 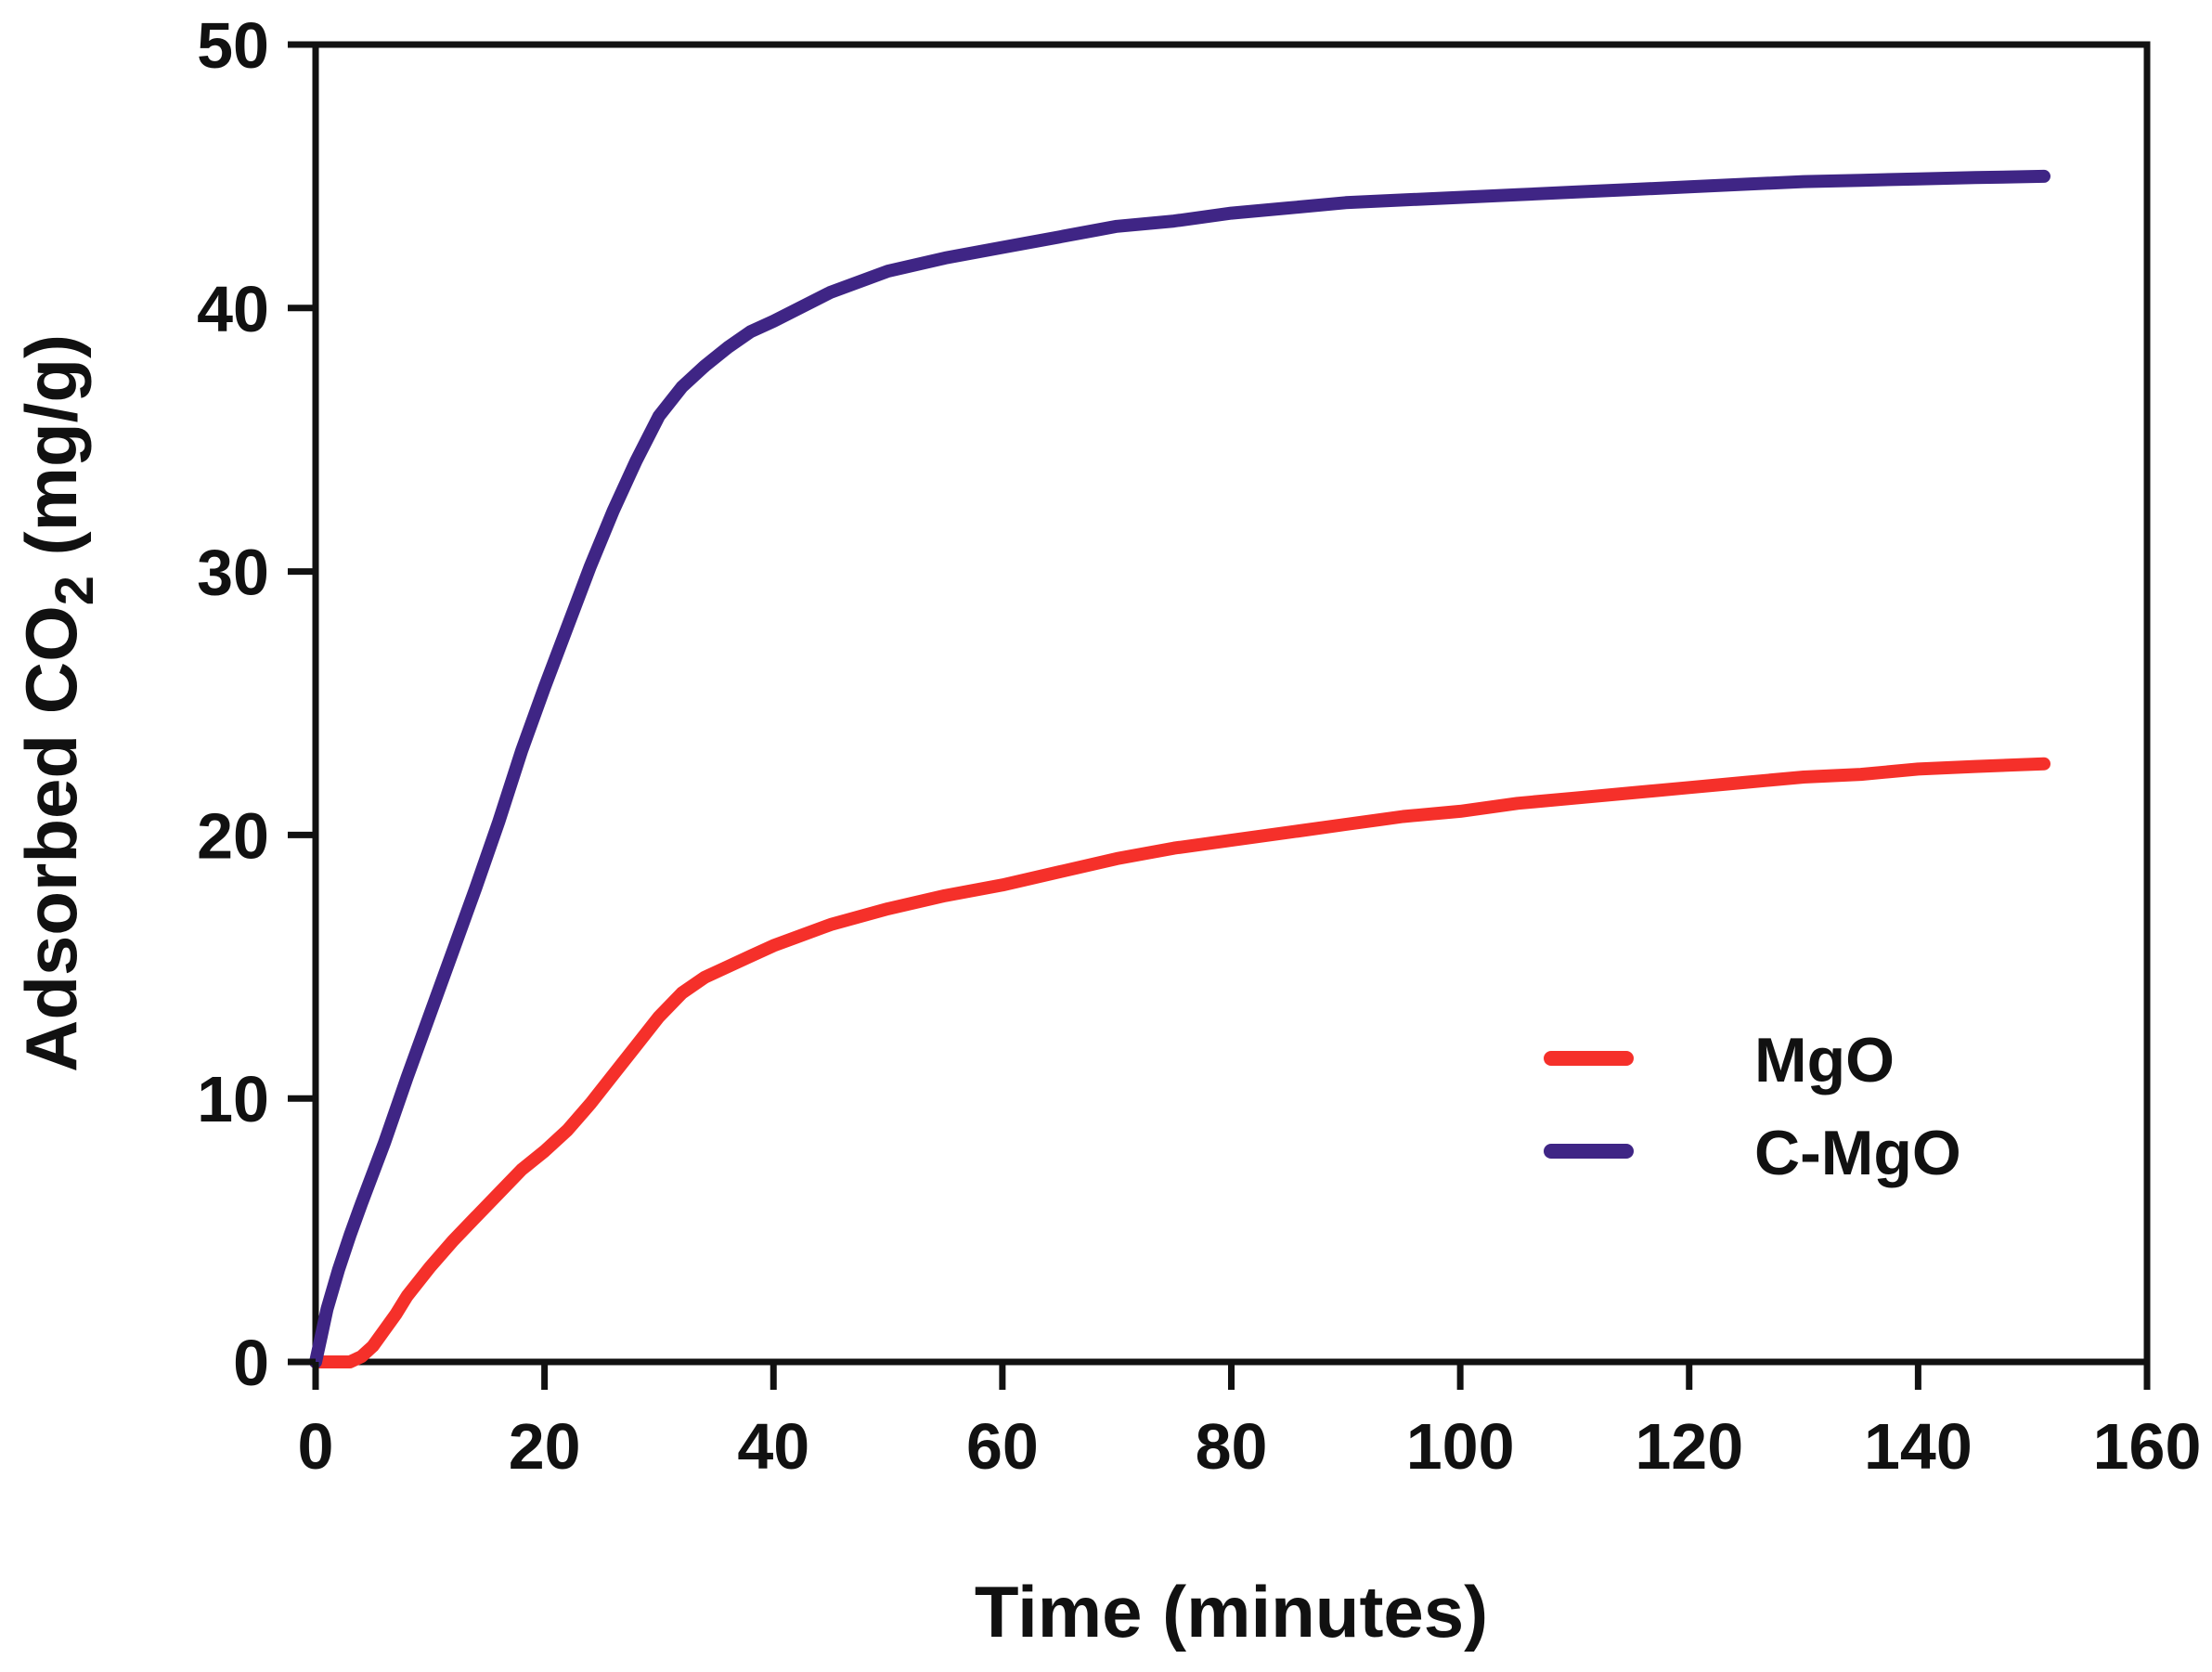 What do you see at coordinates (1689, 1446) in the screenshot?
I see `x-tick-label: 120` at bounding box center [1689, 1446].